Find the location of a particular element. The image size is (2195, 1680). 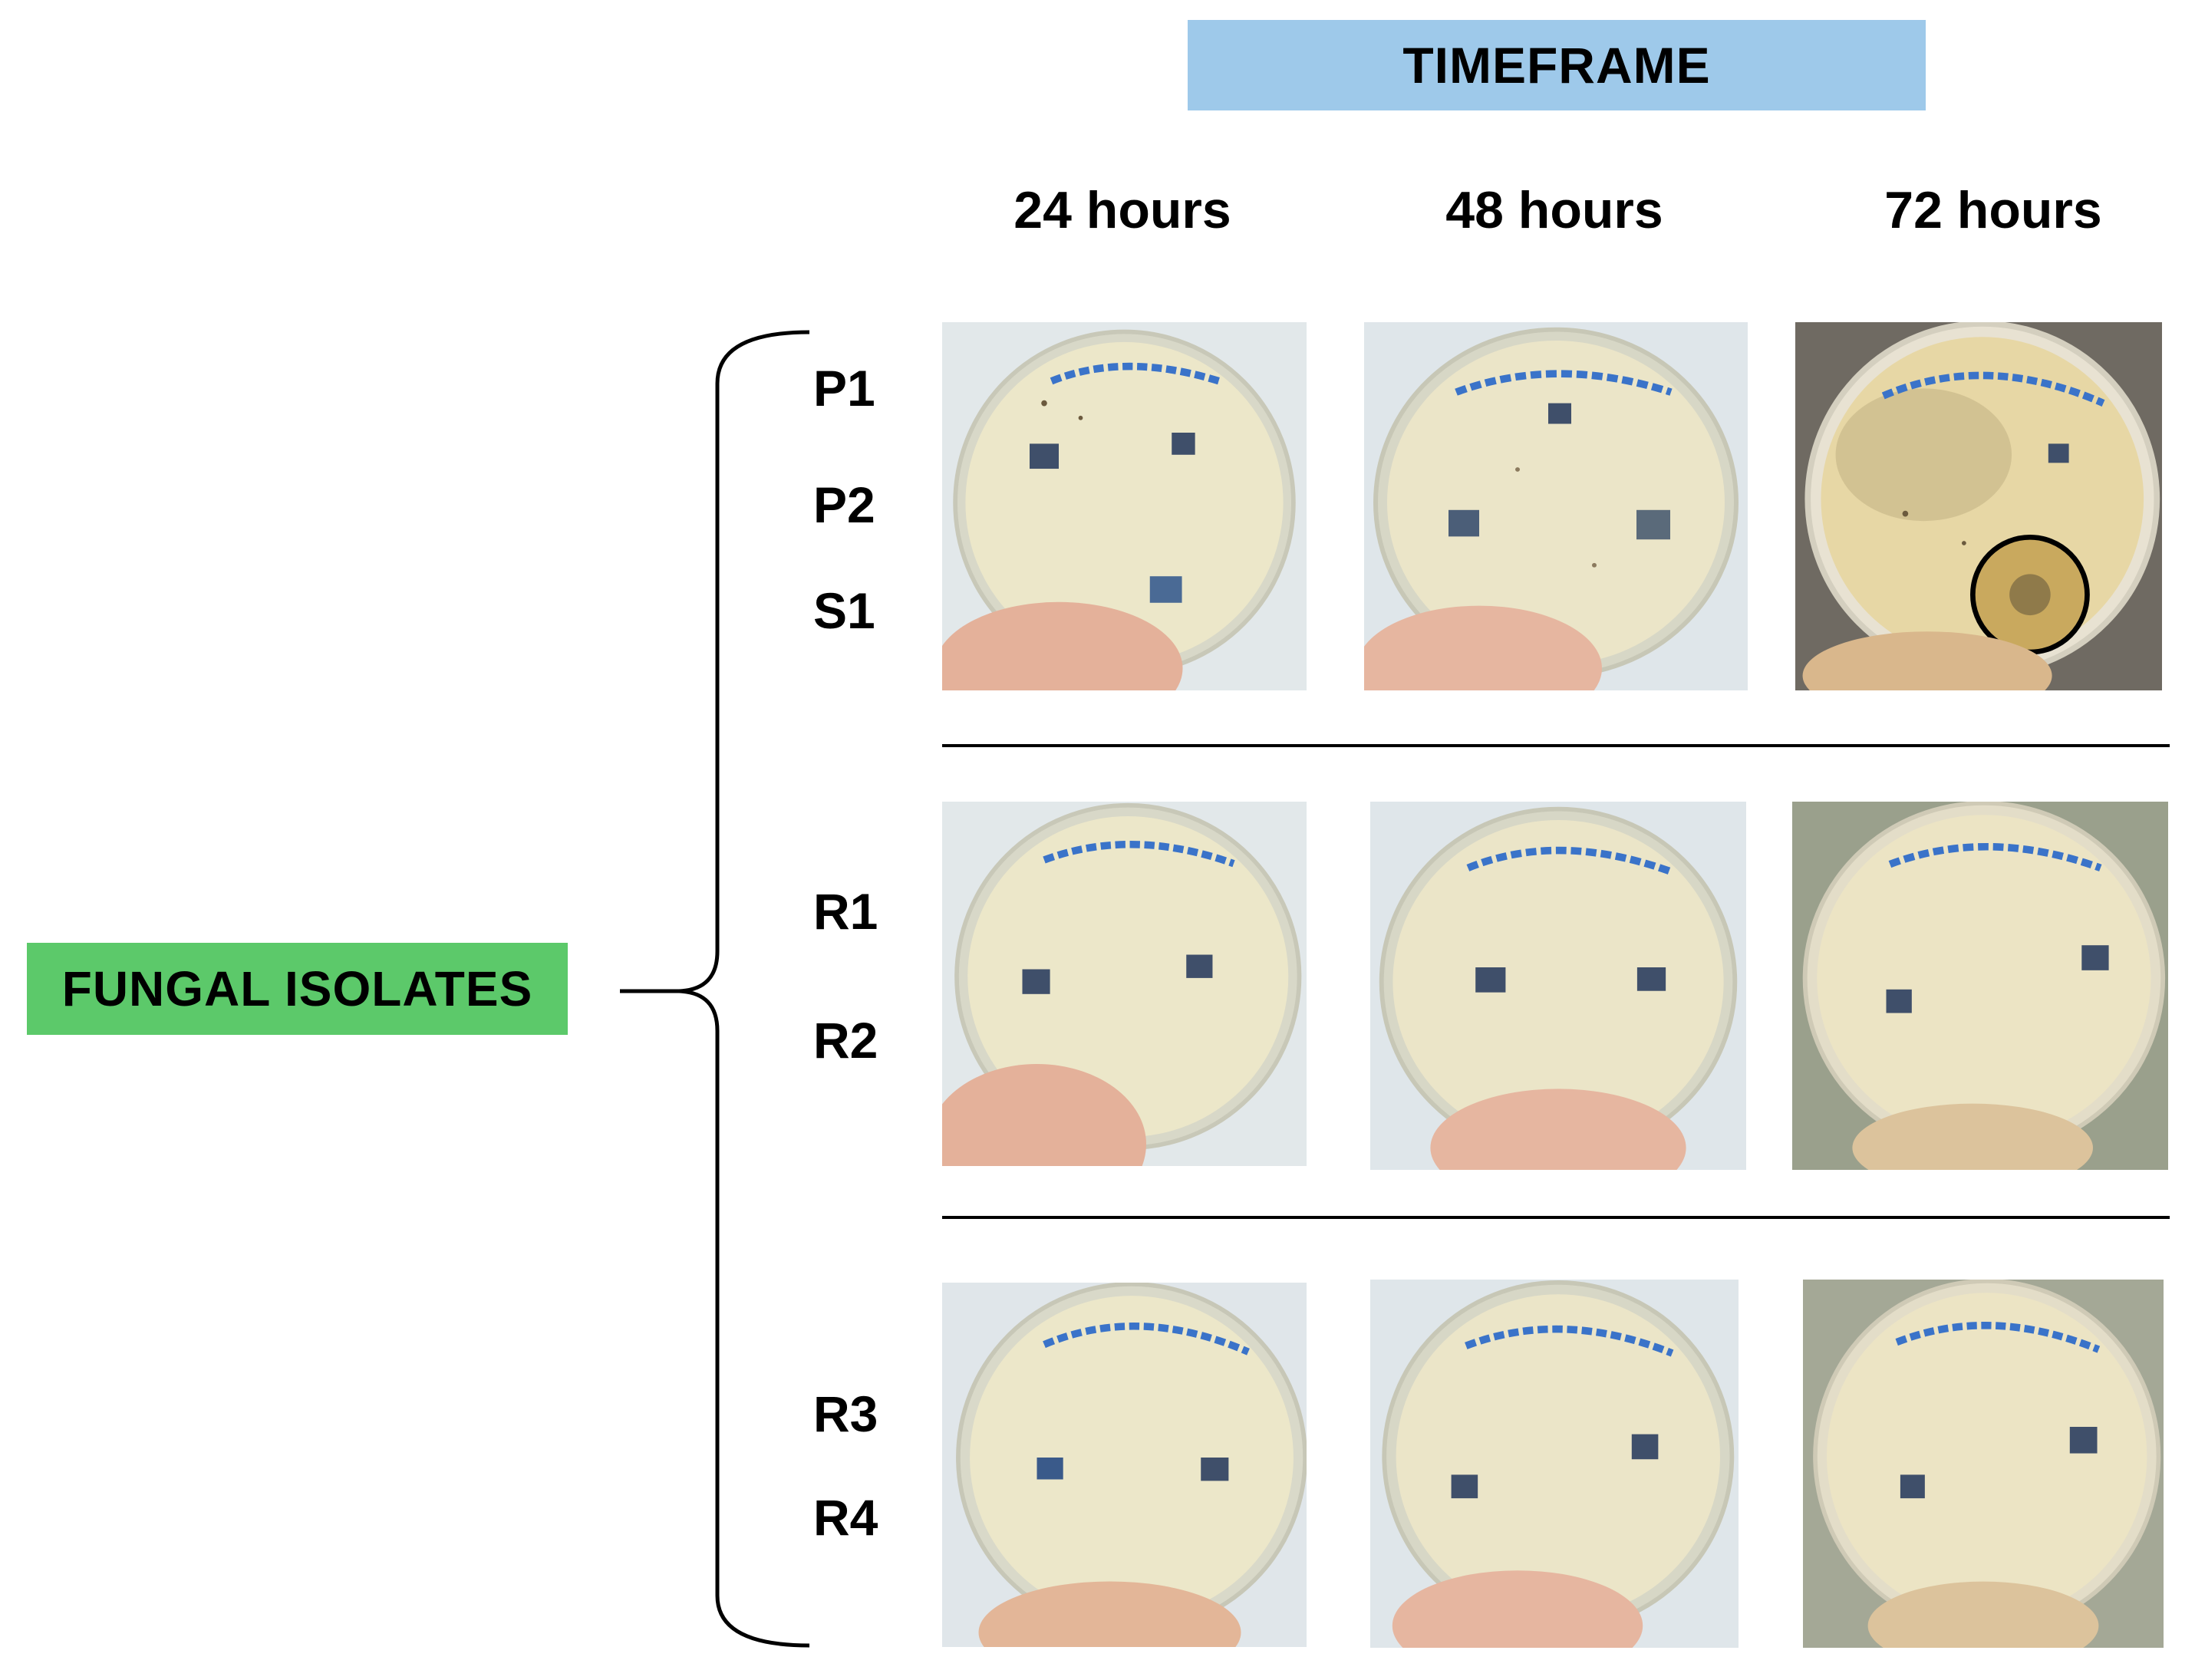

label-P1: P1 is located at coordinates (844, 388).